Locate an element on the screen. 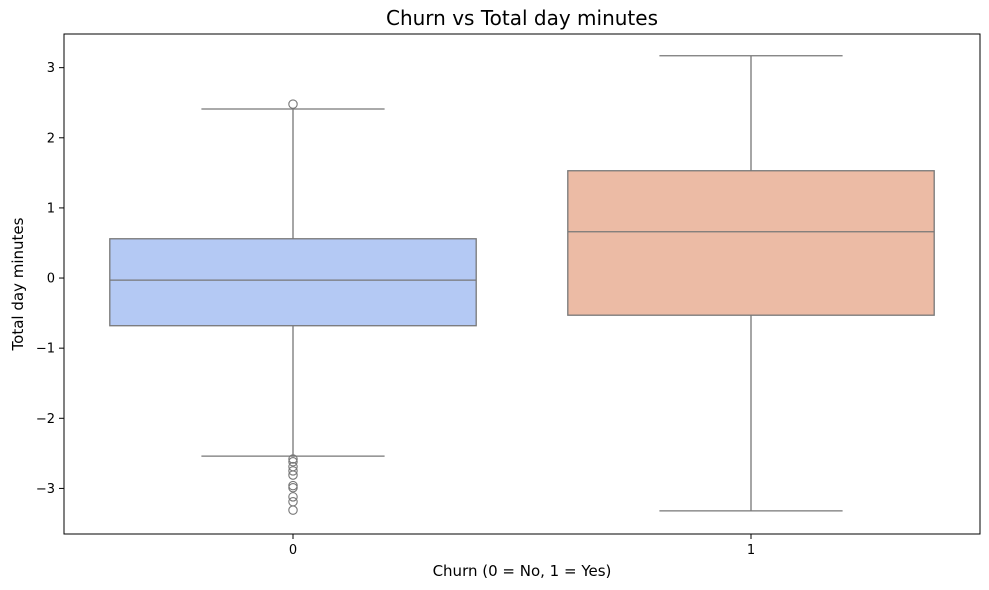 This screenshot has height=590, width=989. y-tick-label: 2 is located at coordinates (51, 138).